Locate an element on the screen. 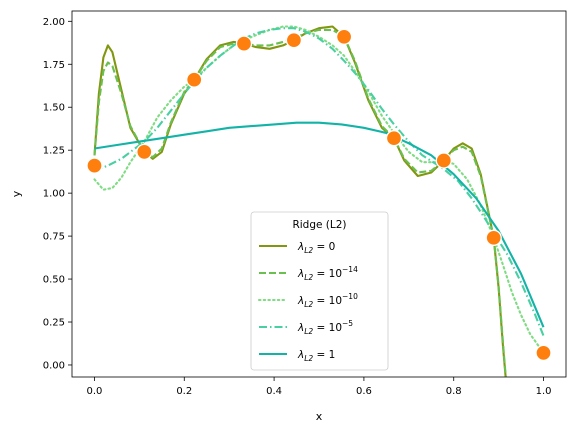 This screenshot has height=432, width=576. y-tick-label: 0.50 is located at coordinates (54, 280).